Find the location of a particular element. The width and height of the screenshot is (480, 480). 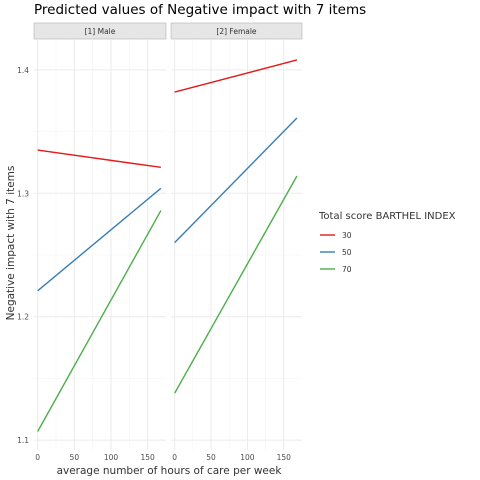

legend-label-30: 30 is located at coordinates (347, 235).